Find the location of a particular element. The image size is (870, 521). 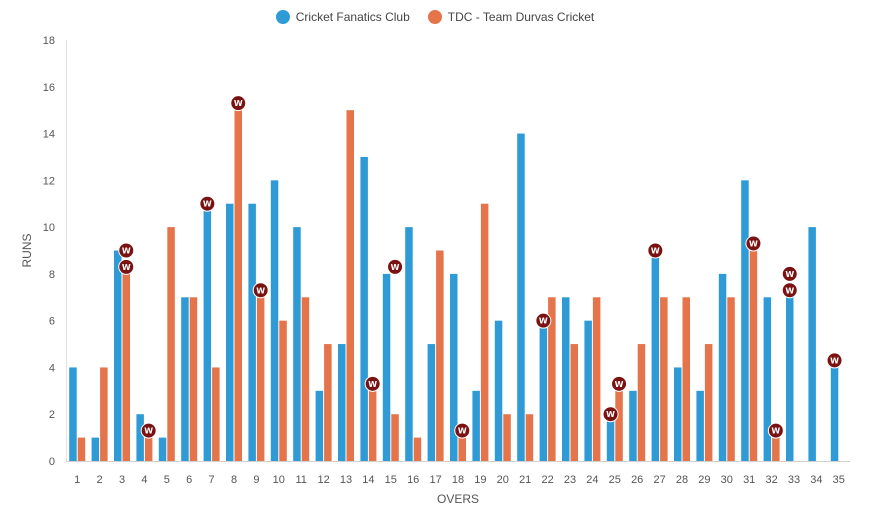

x-tick-label: 23 is located at coordinates (570, 480).